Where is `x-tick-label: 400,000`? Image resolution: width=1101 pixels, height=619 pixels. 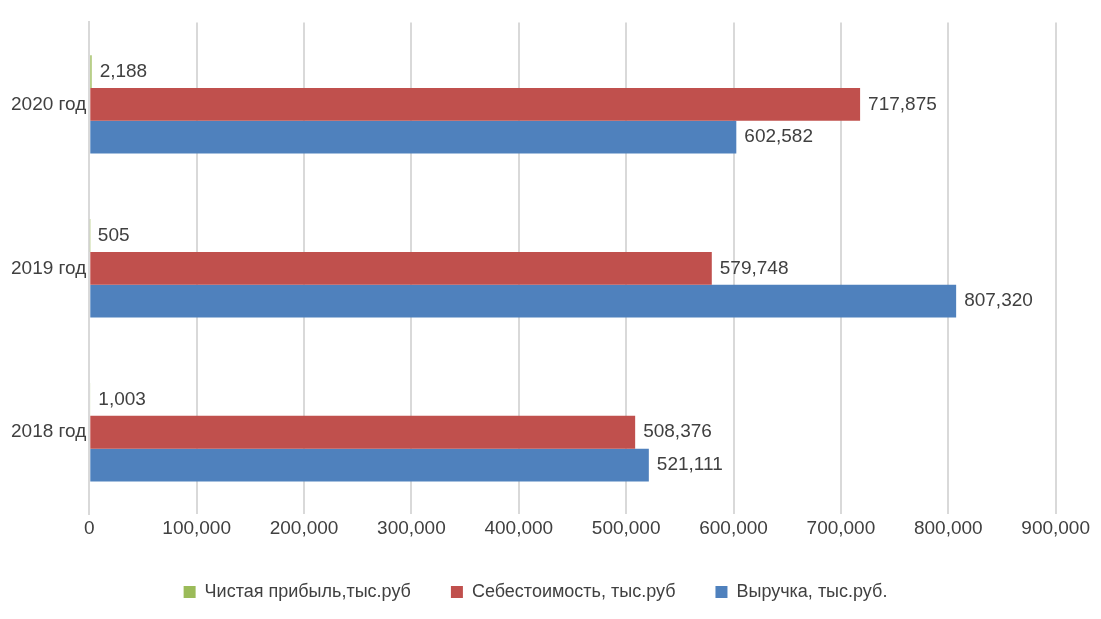
x-tick-label: 400,000 is located at coordinates (519, 527).